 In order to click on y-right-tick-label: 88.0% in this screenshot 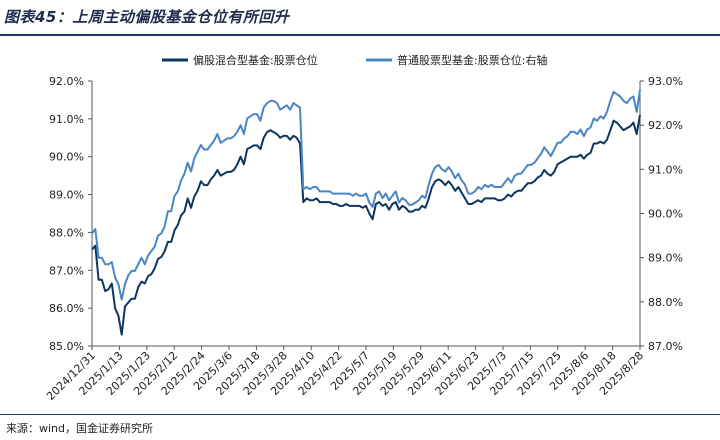, I will do `click(665, 302)`.